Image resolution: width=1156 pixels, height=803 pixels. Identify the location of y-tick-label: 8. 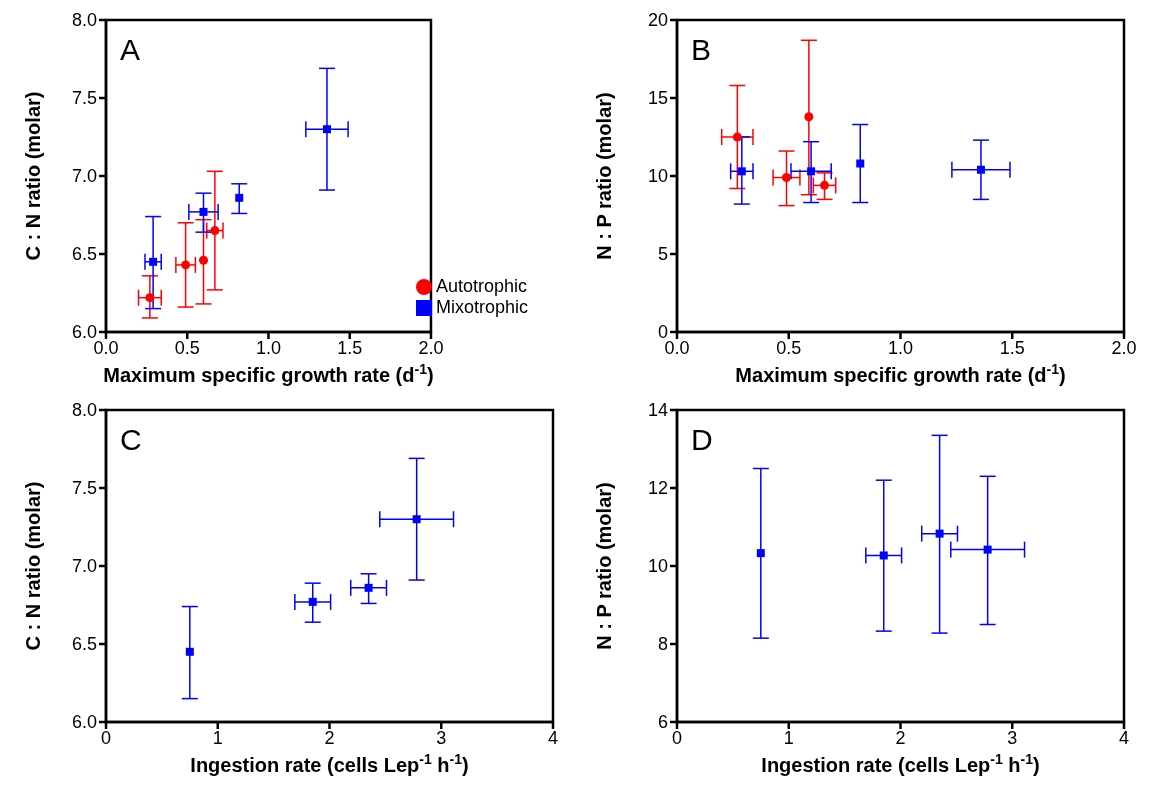
(662, 644).